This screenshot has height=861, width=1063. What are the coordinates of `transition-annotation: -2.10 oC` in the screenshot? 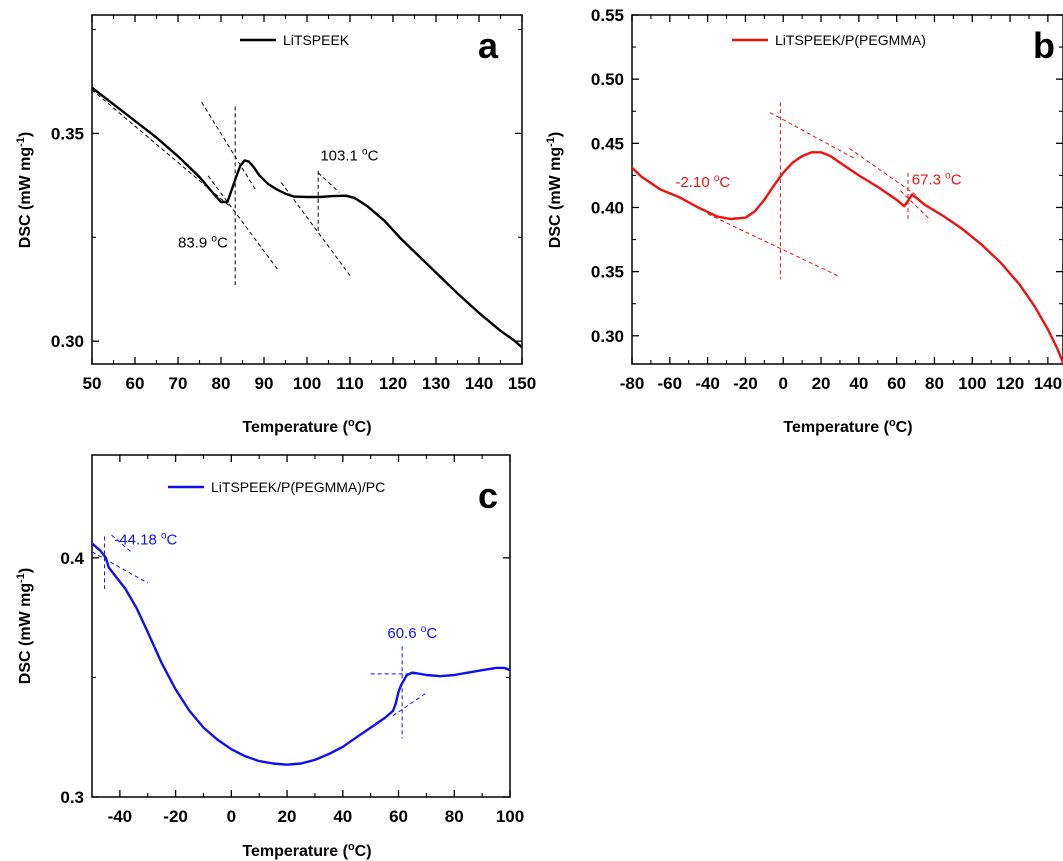 It's located at (702, 182).